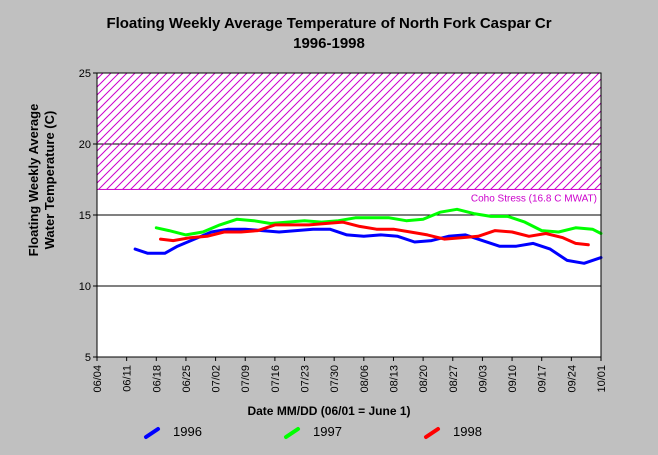 The width and height of the screenshot is (658, 455). I want to click on x-tick-label: 09/10, so click(513, 379).